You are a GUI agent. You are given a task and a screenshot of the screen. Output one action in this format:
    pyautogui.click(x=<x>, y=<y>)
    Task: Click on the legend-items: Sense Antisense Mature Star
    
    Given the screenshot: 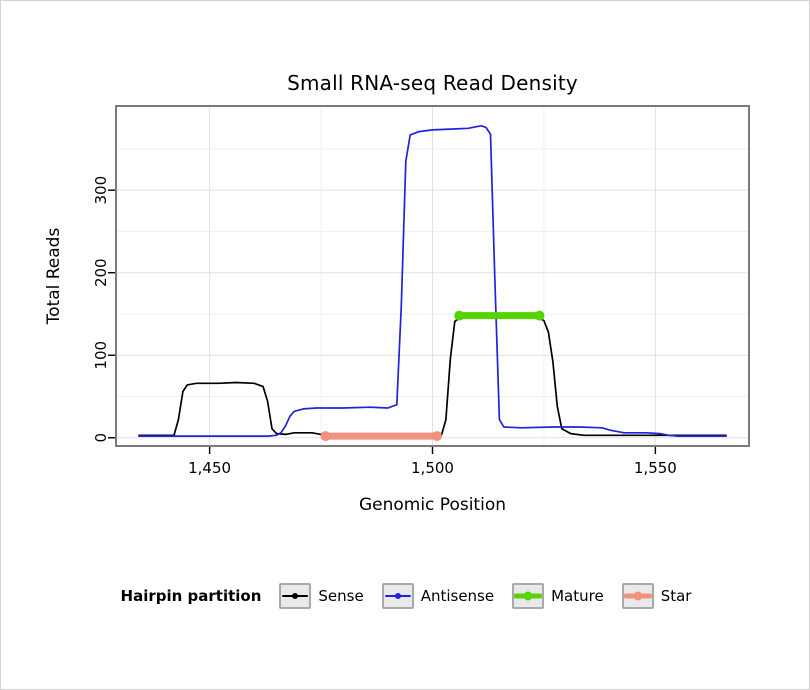 What is the action you would take?
    pyautogui.click(x=485, y=596)
    